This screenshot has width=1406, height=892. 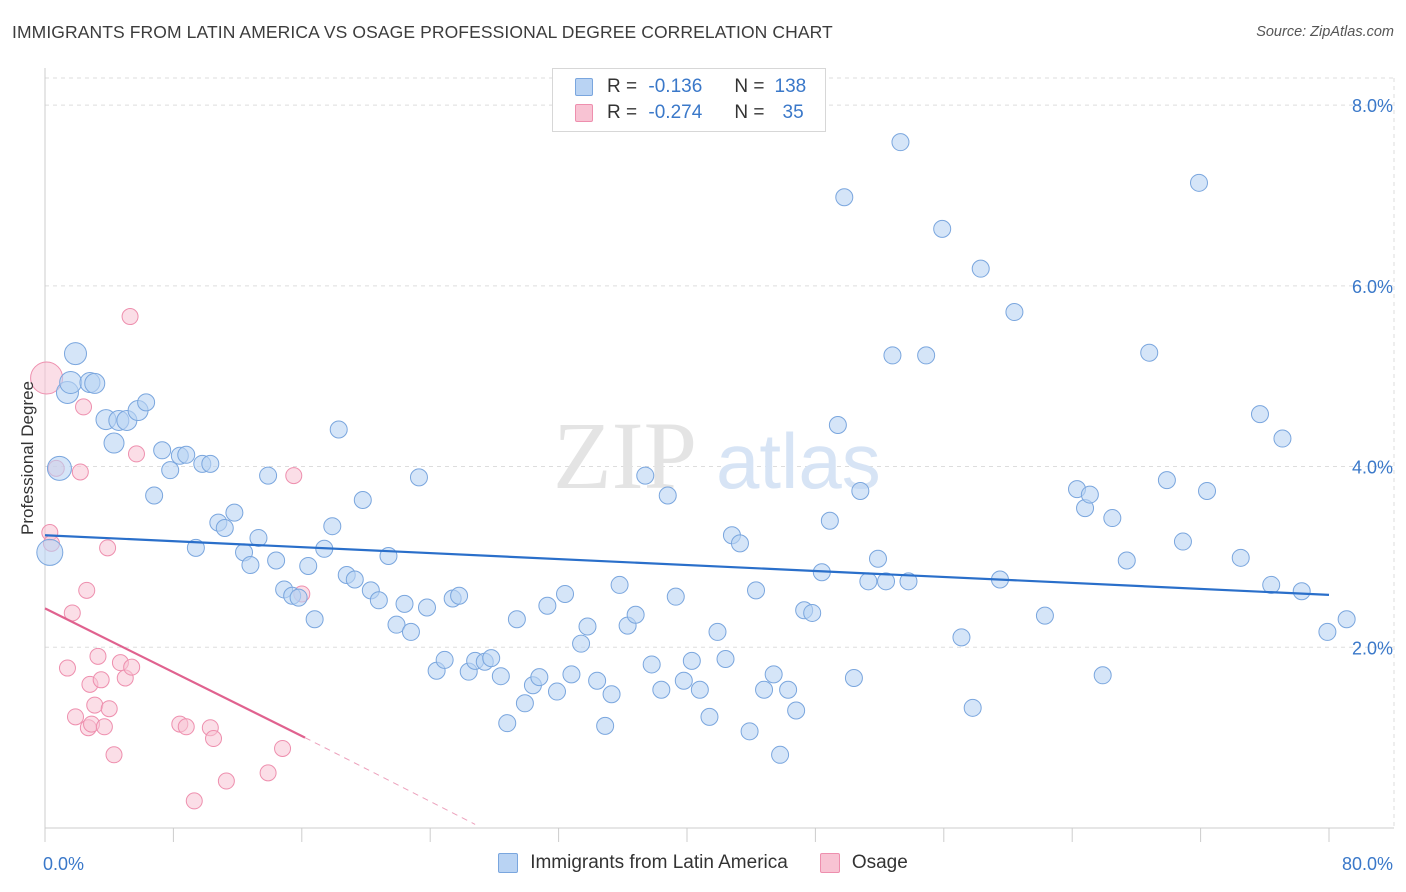 What do you see at coordinates (659, 862) in the screenshot?
I see `series-name: Immigrants from Latin America` at bounding box center [659, 862].